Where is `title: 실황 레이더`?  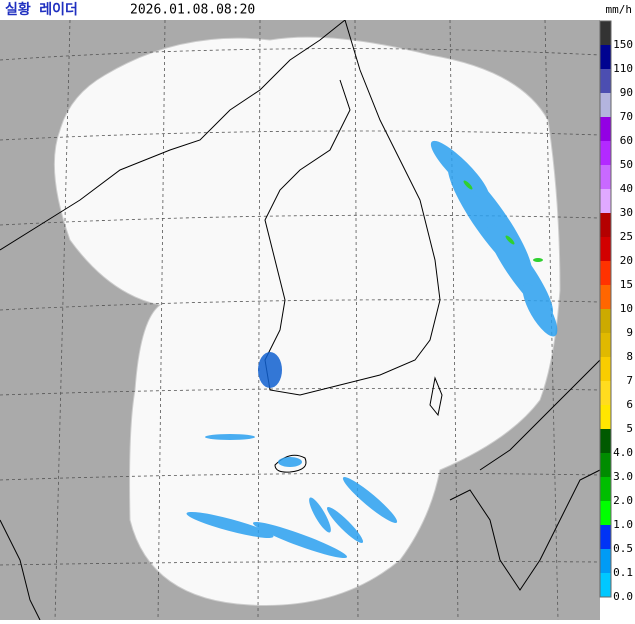
title: 실황 레이더 is located at coordinates (41, 9).